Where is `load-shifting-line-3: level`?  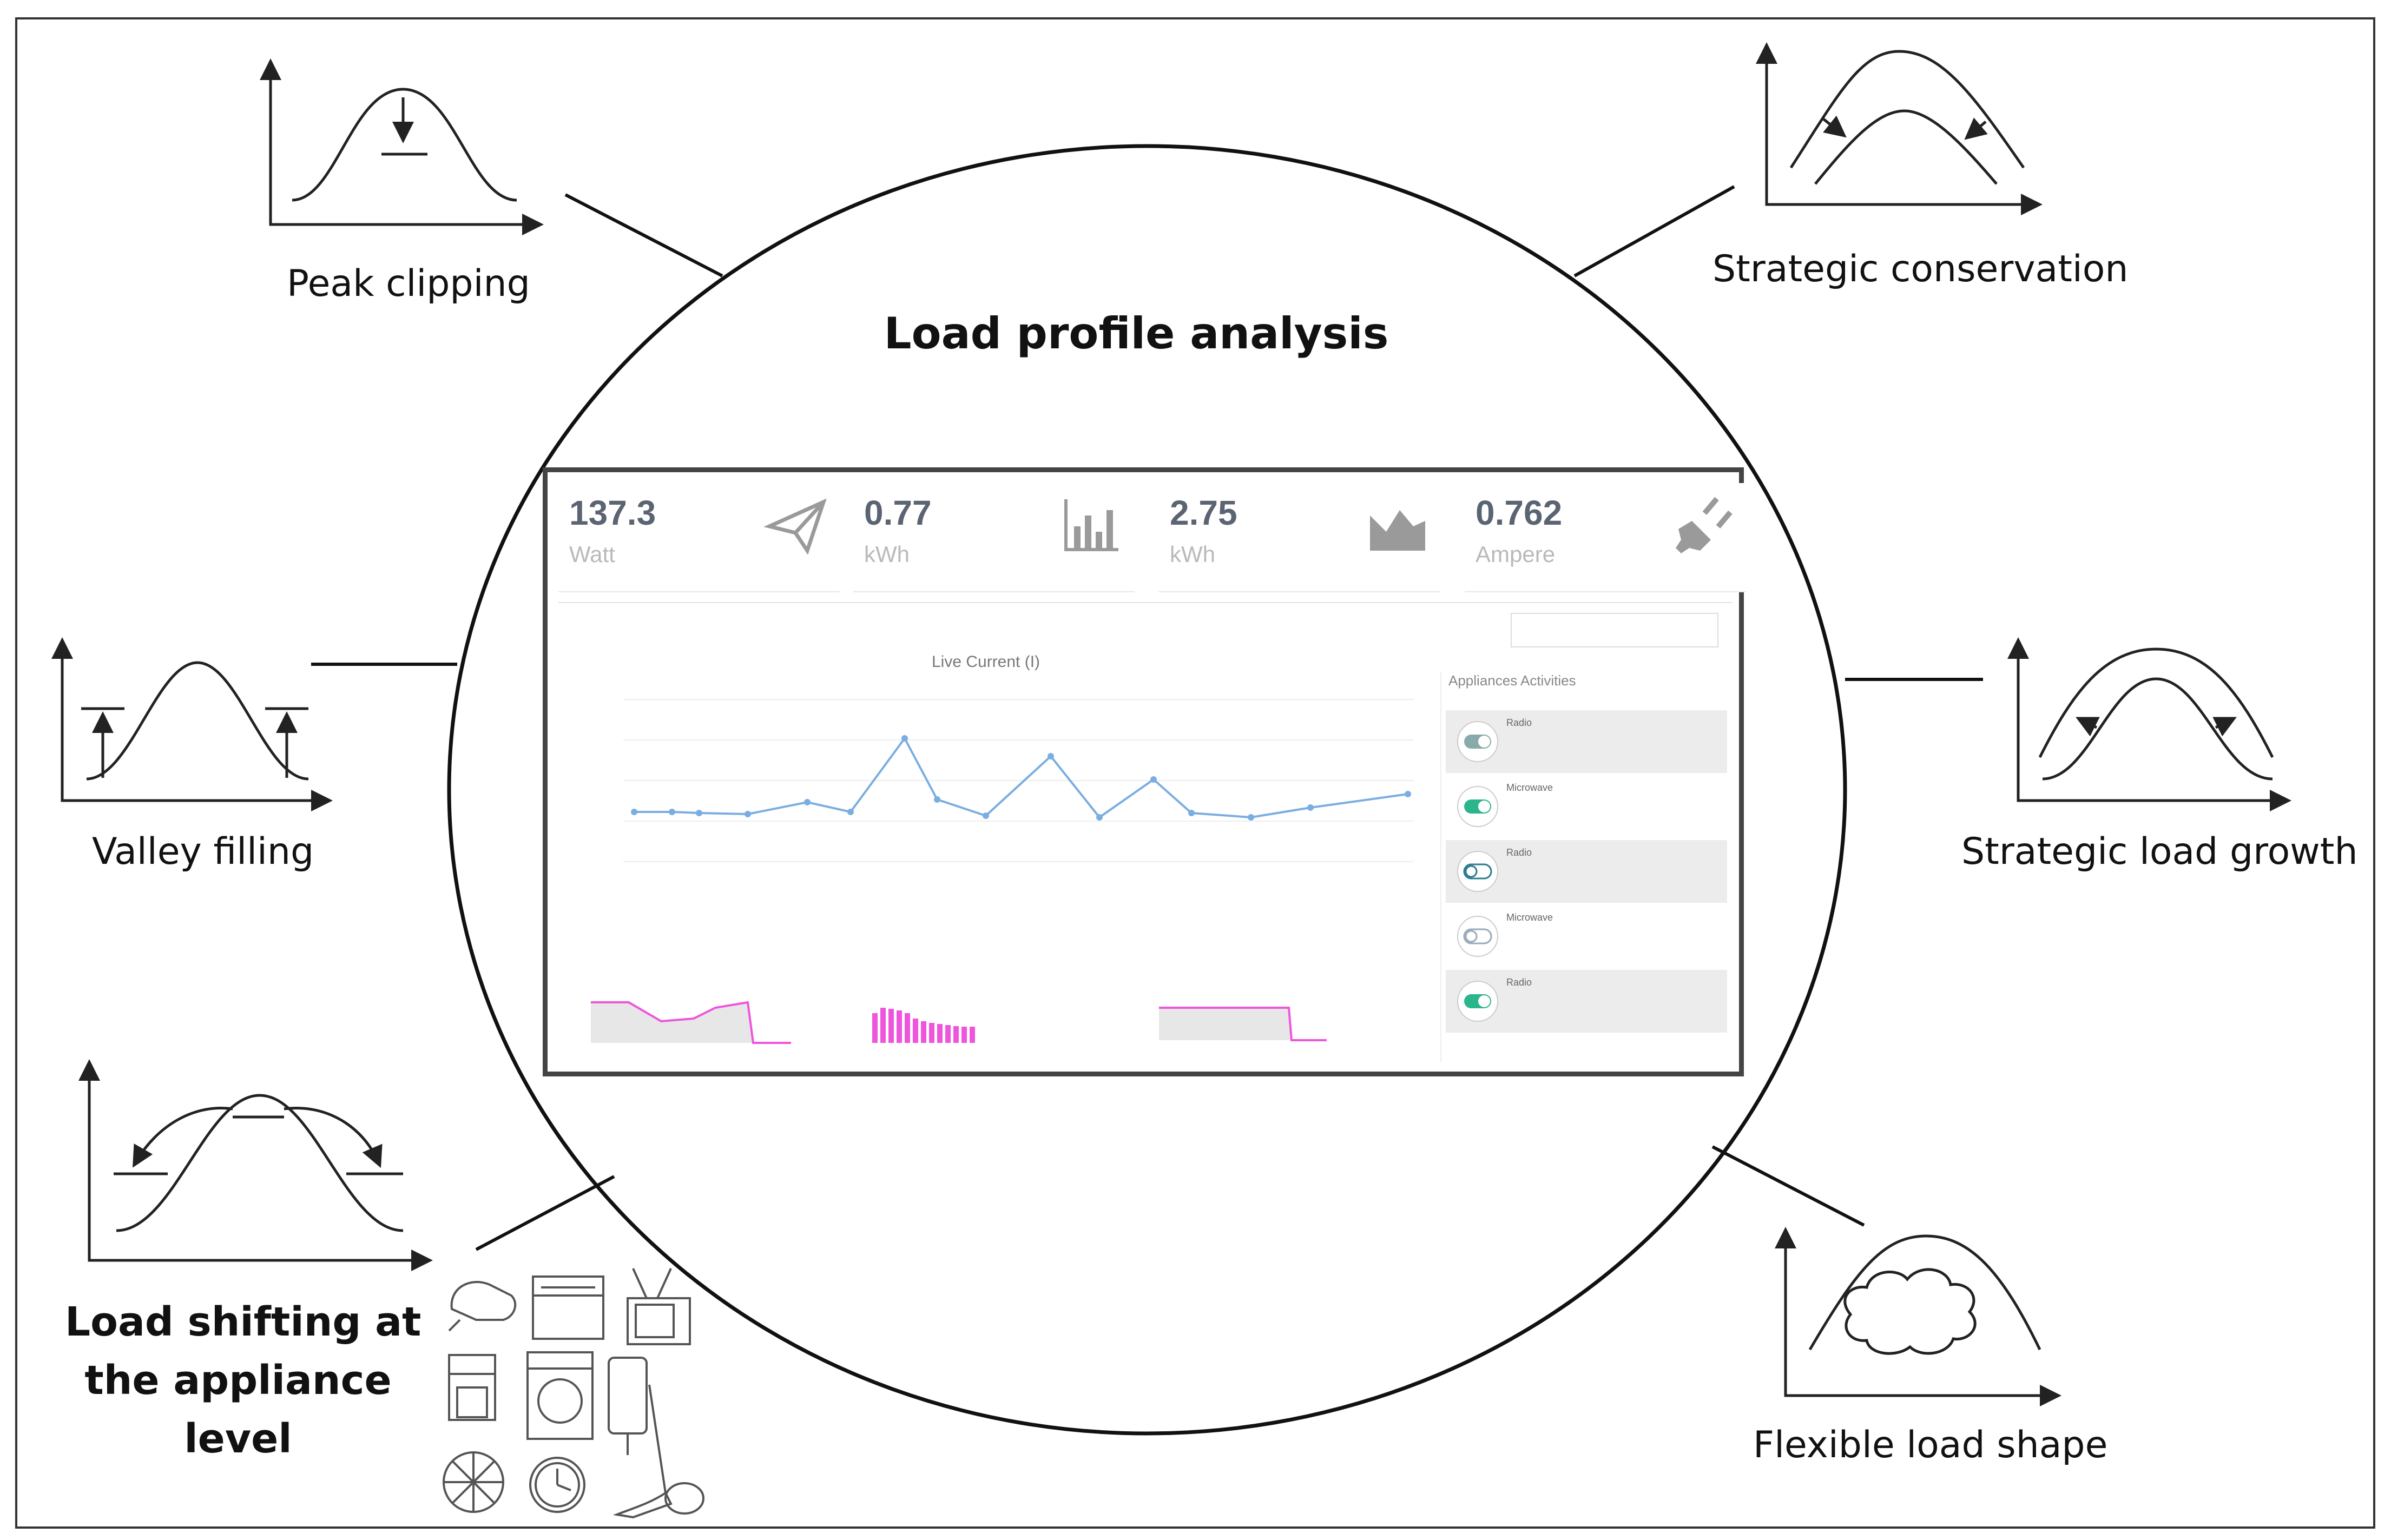 load-shifting-line-3: level is located at coordinates (238, 1439).